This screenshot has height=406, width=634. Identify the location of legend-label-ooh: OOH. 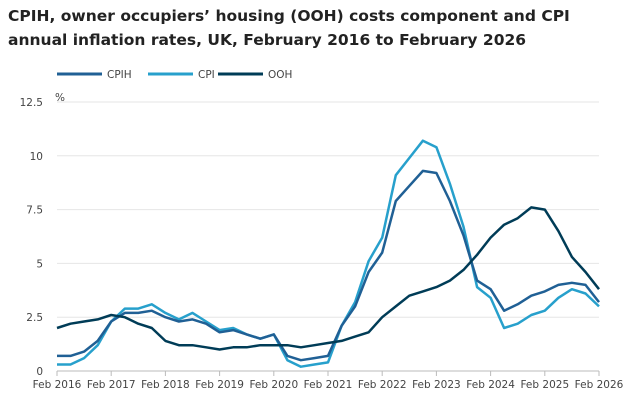
(280, 75).